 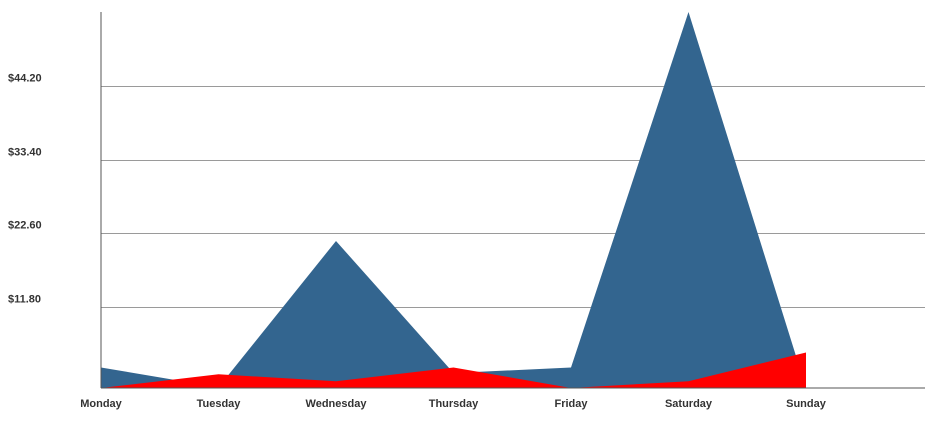 What do you see at coordinates (25, 189) in the screenshot?
I see `y-tick-labels: $11.80 $22.60 $33.40 $44.20` at bounding box center [25, 189].